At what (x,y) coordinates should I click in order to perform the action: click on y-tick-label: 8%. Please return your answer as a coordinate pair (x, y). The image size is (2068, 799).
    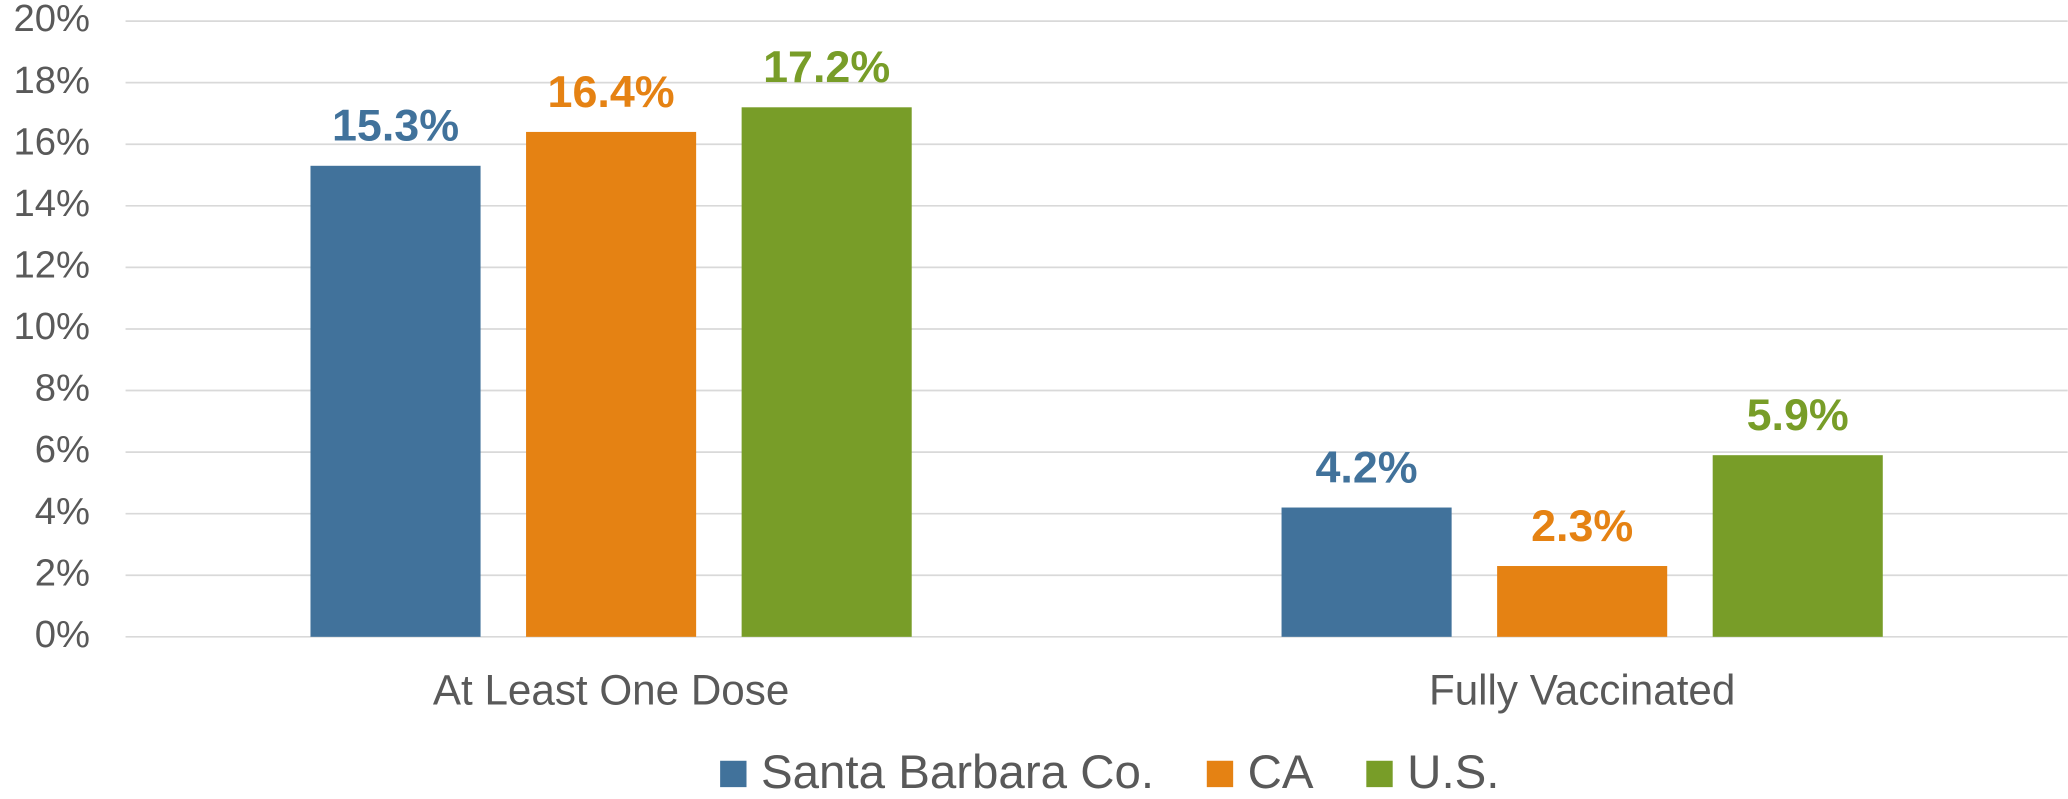
    Looking at the image, I should click on (62, 388).